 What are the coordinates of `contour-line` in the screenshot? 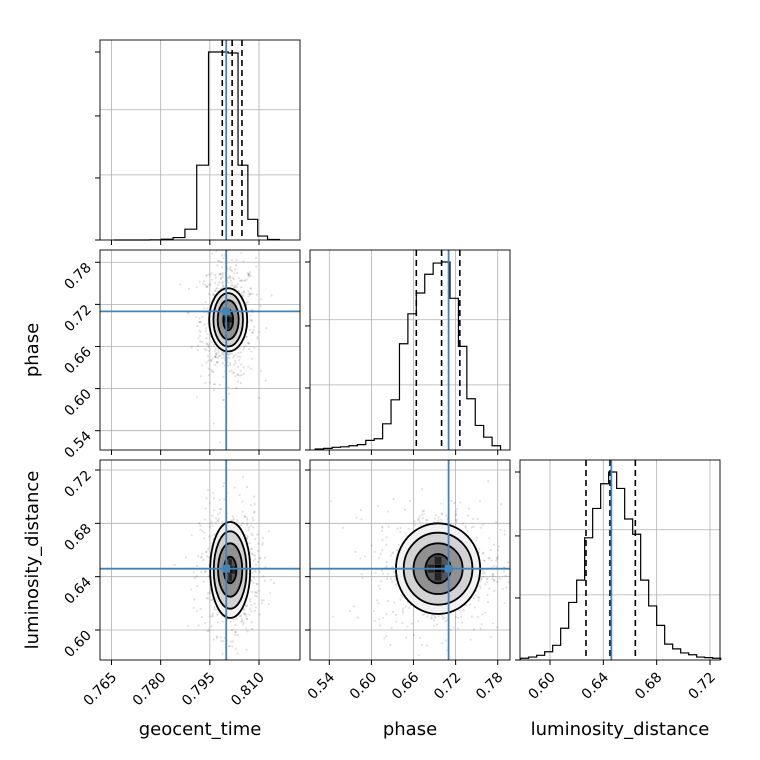 It's located at (228, 320).